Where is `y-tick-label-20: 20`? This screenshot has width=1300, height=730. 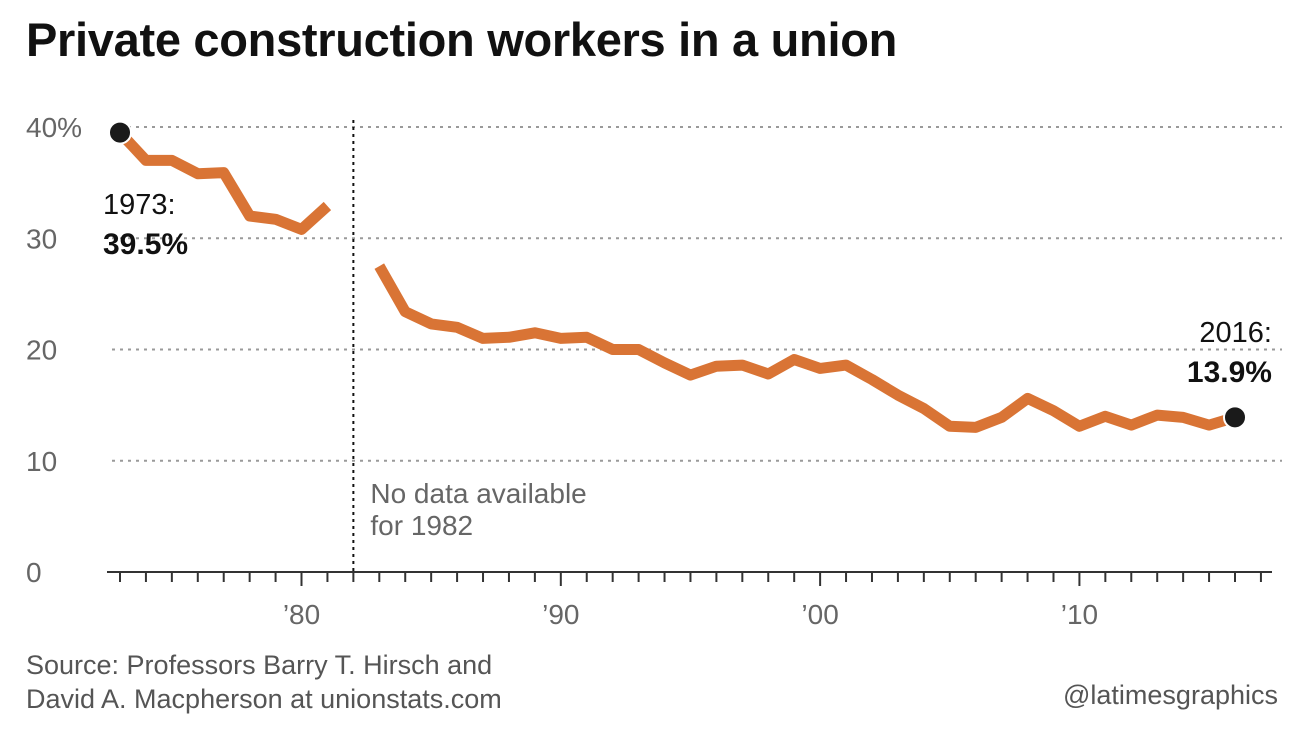
y-tick-label-20: 20 is located at coordinates (41, 350).